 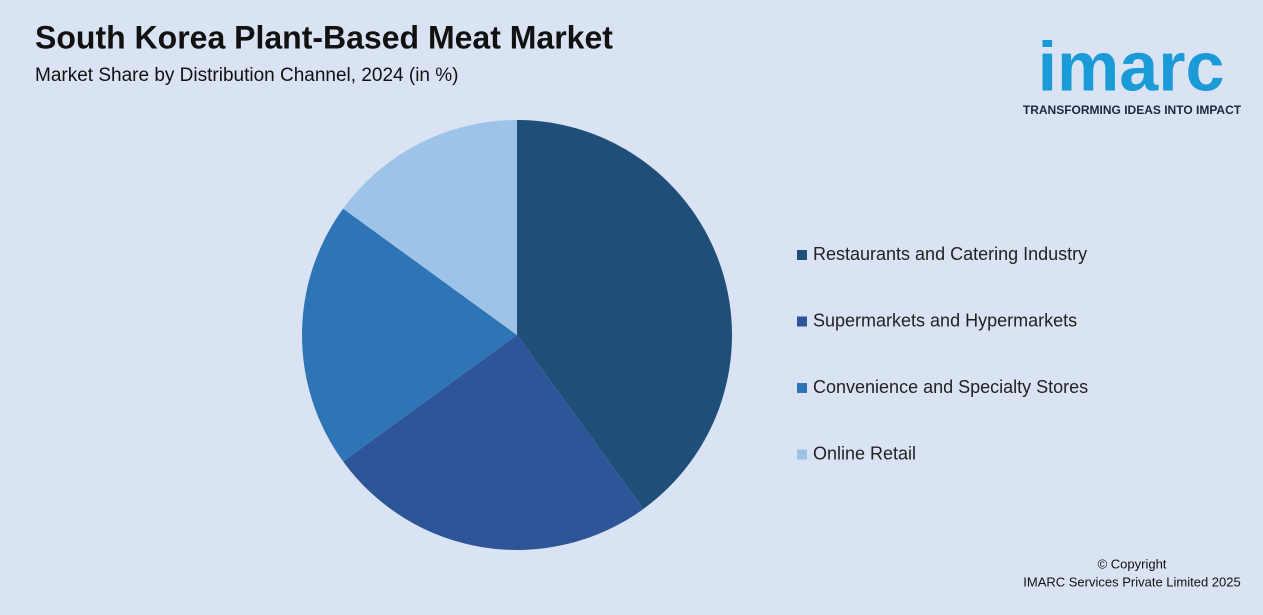 I want to click on logo: imarc, so click(x=1131, y=66).